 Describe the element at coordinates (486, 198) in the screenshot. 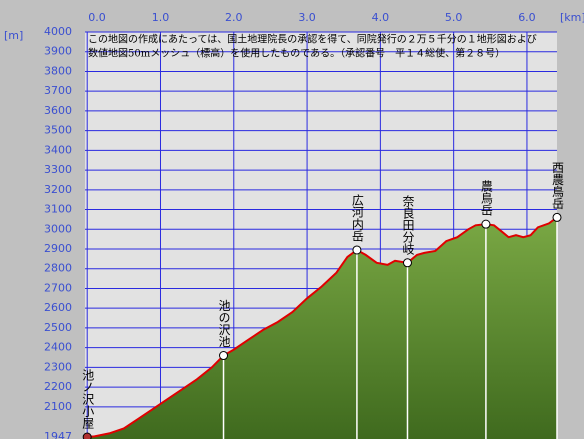

I see `peak-label: 農鳥岳` at that location.